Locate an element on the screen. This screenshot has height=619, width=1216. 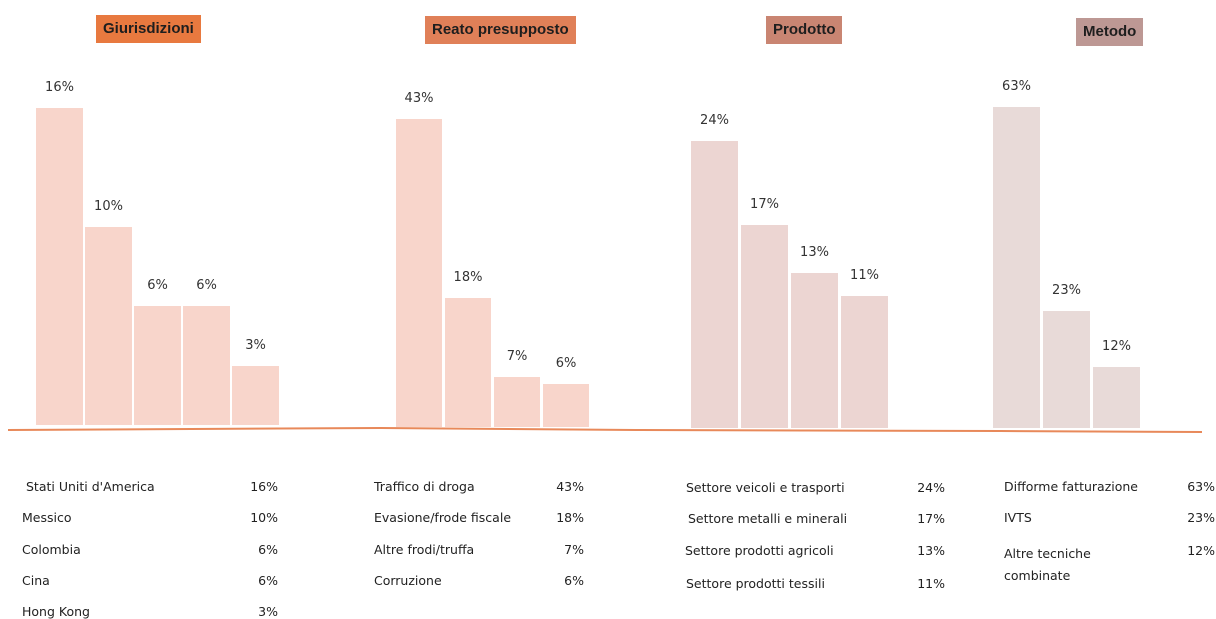
bar-label-4-3: 12% is located at coordinates (1116, 346).